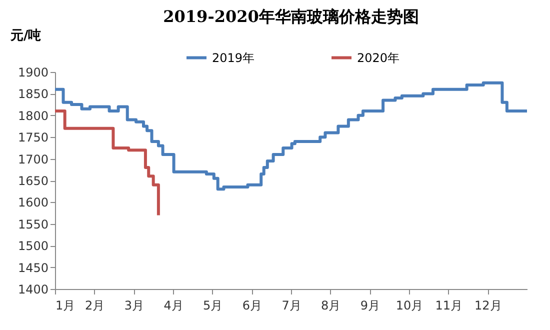 The image size is (550, 330). What do you see at coordinates (213, 305) in the screenshot?
I see `x-tick-label: 5月` at bounding box center [213, 305].